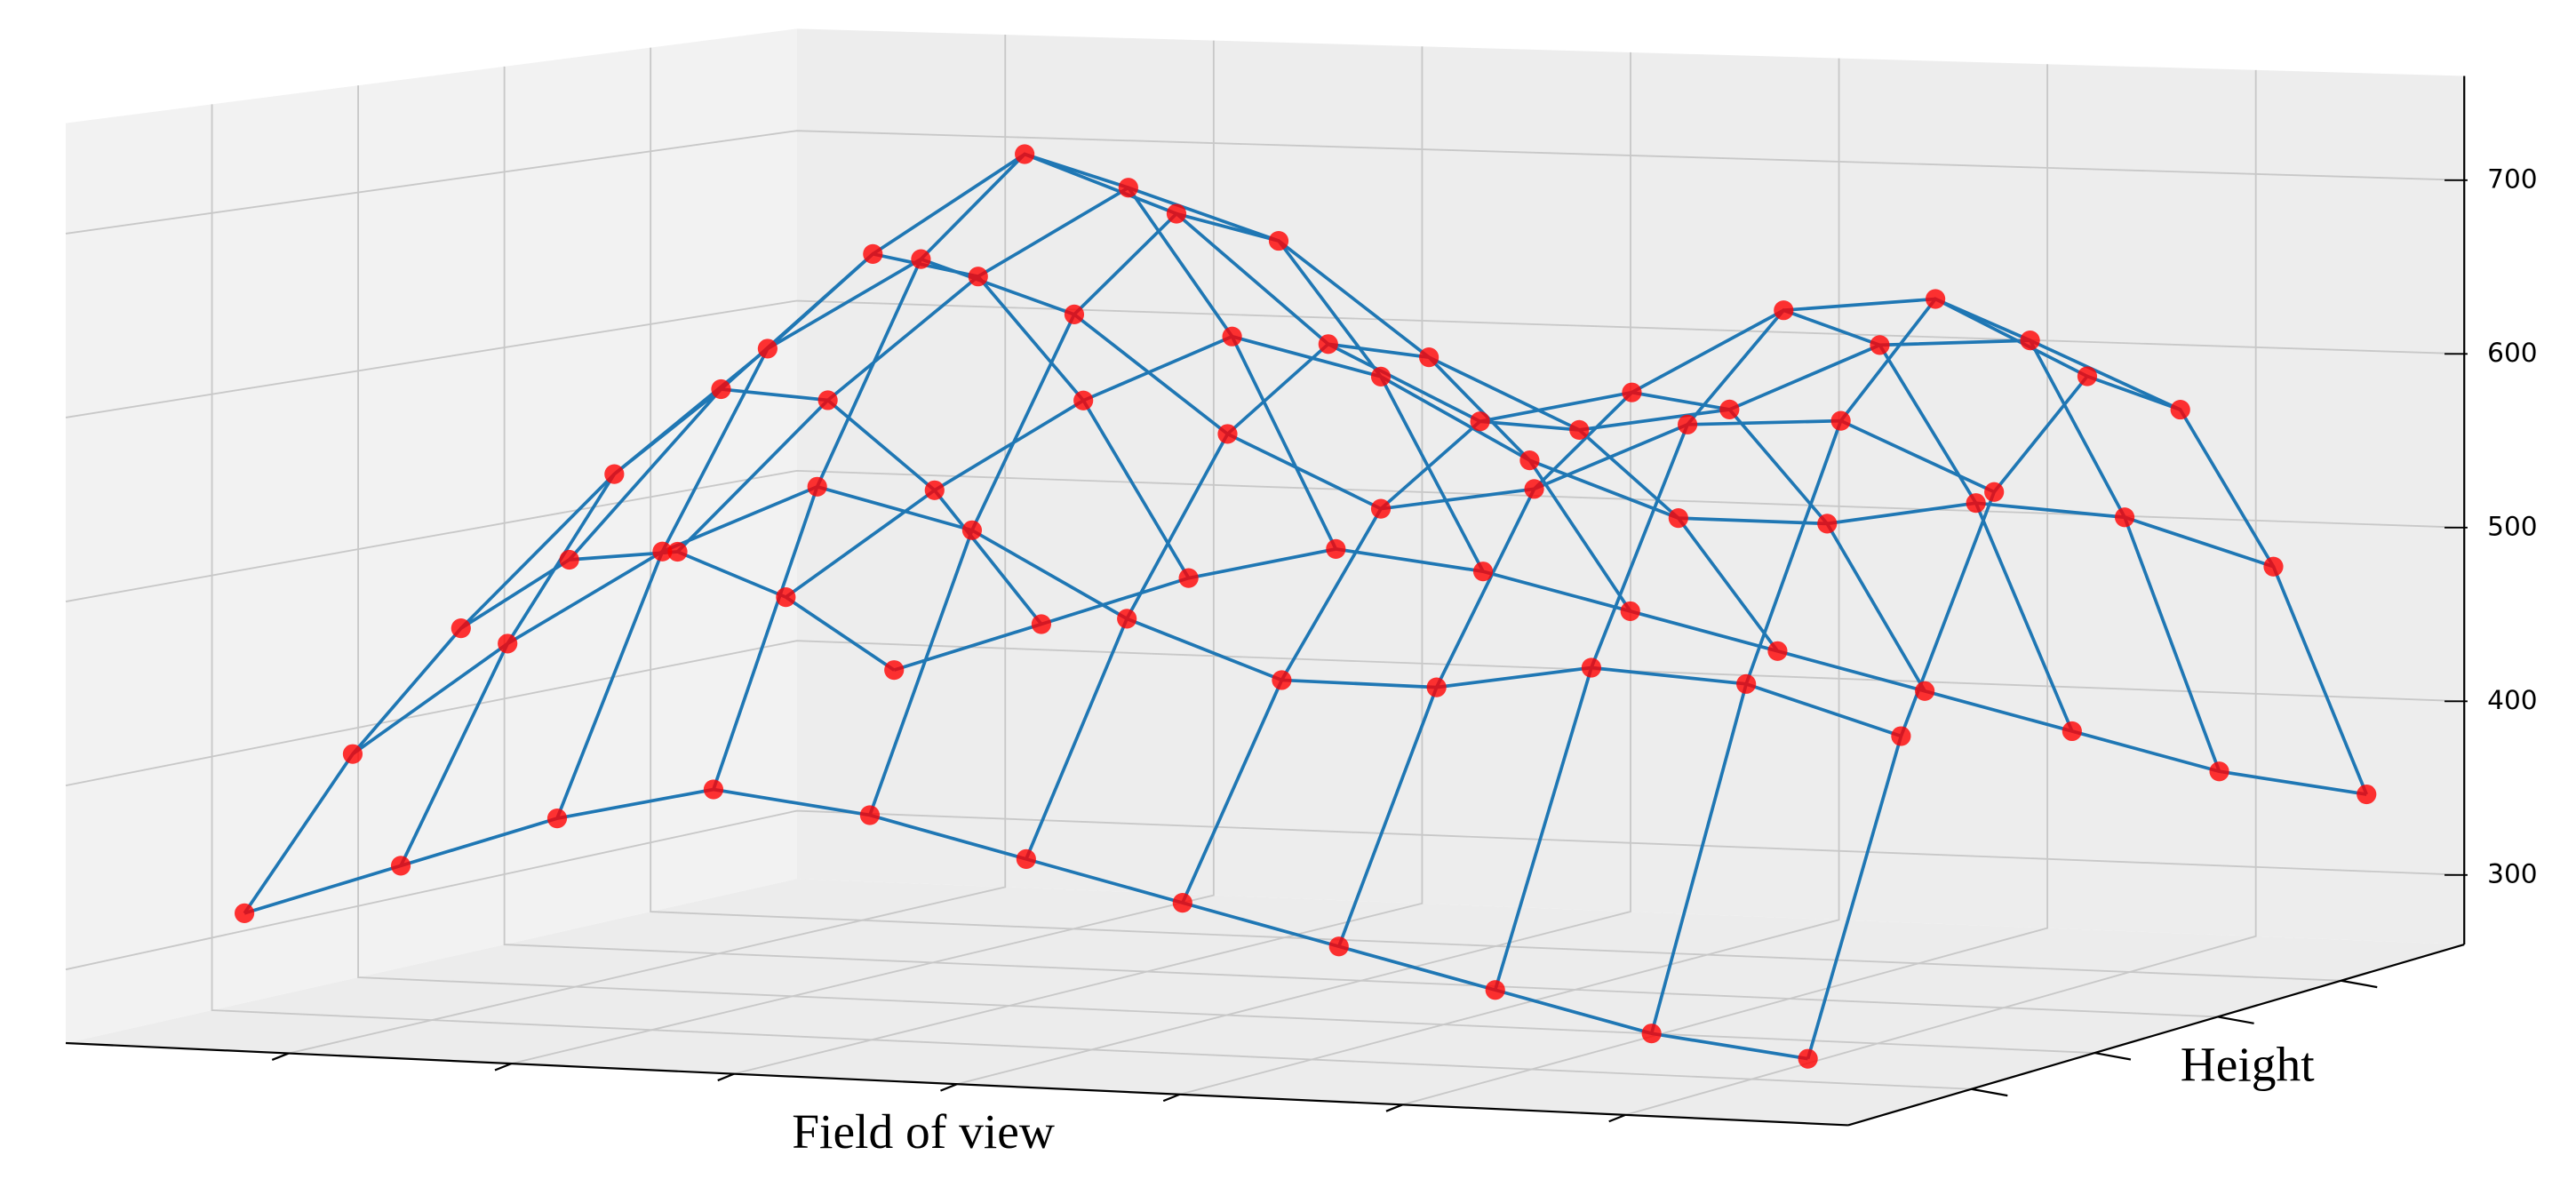 The image size is (2576, 1195). What do you see at coordinates (923, 1131) in the screenshot?
I see `x-axis-label: Field of view` at bounding box center [923, 1131].